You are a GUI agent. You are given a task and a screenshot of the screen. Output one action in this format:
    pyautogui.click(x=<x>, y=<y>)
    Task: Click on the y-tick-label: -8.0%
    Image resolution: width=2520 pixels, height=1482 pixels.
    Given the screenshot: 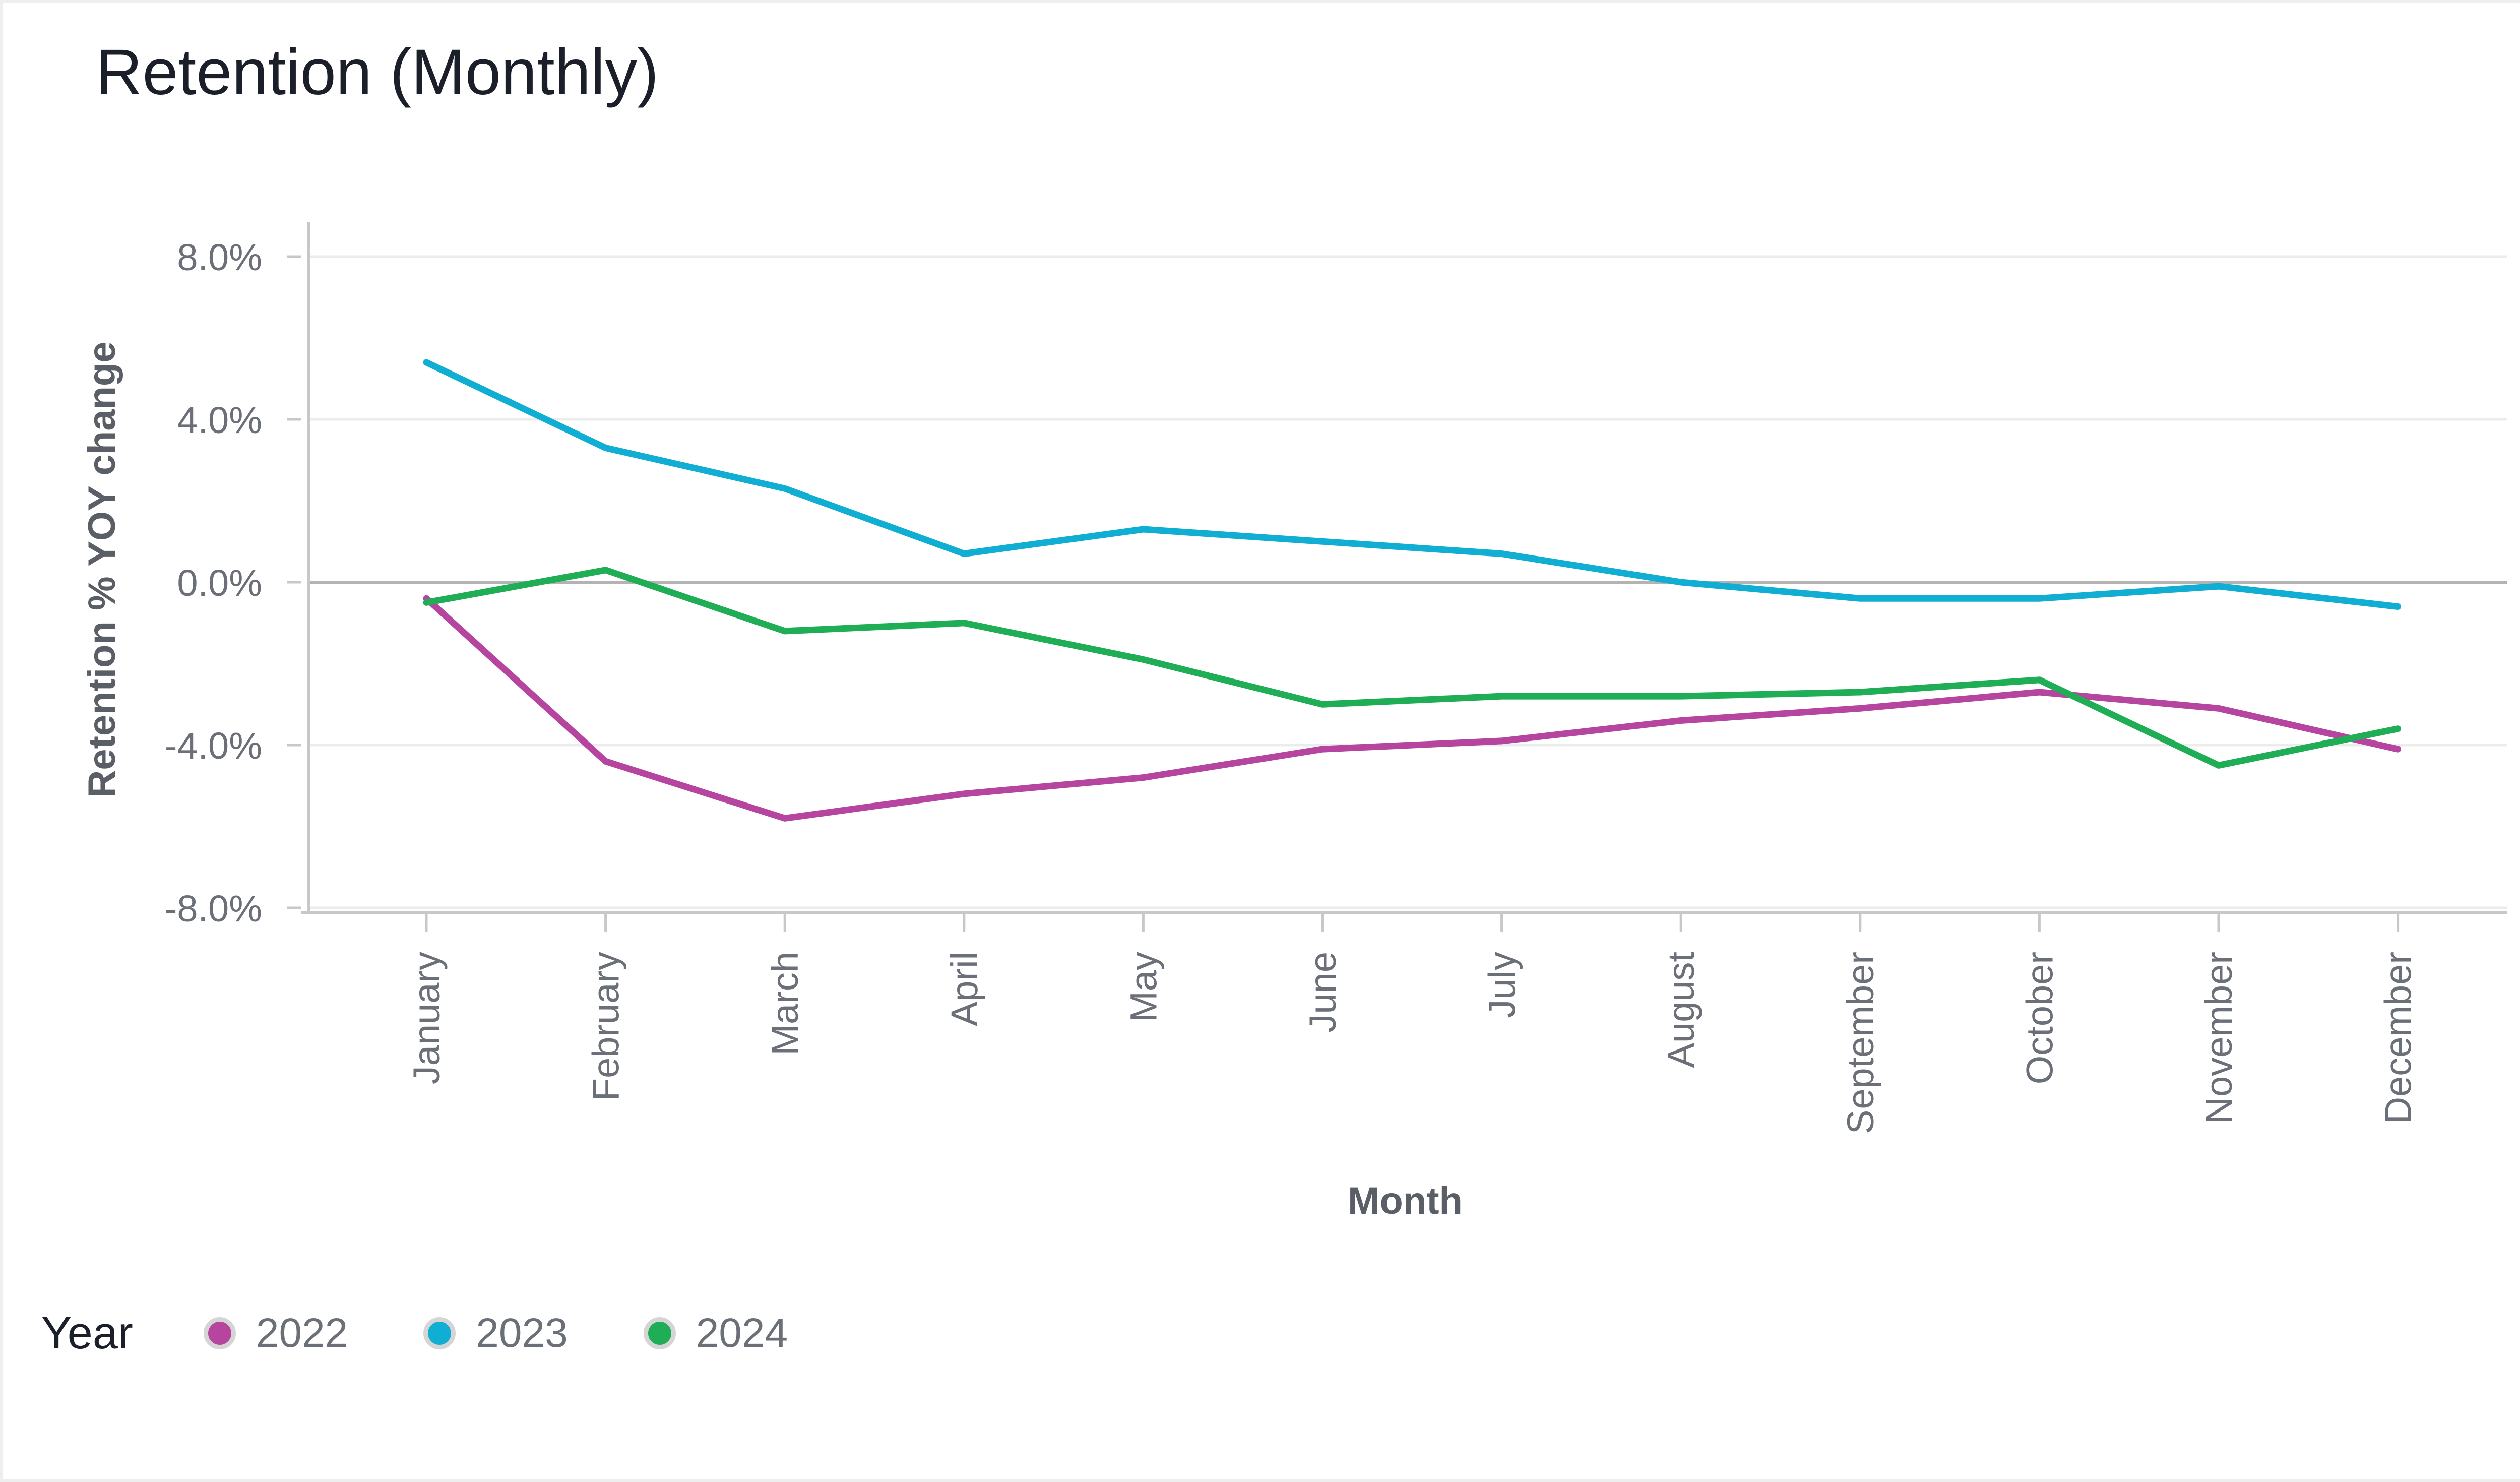 What is the action you would take?
    pyautogui.click(x=214, y=909)
    